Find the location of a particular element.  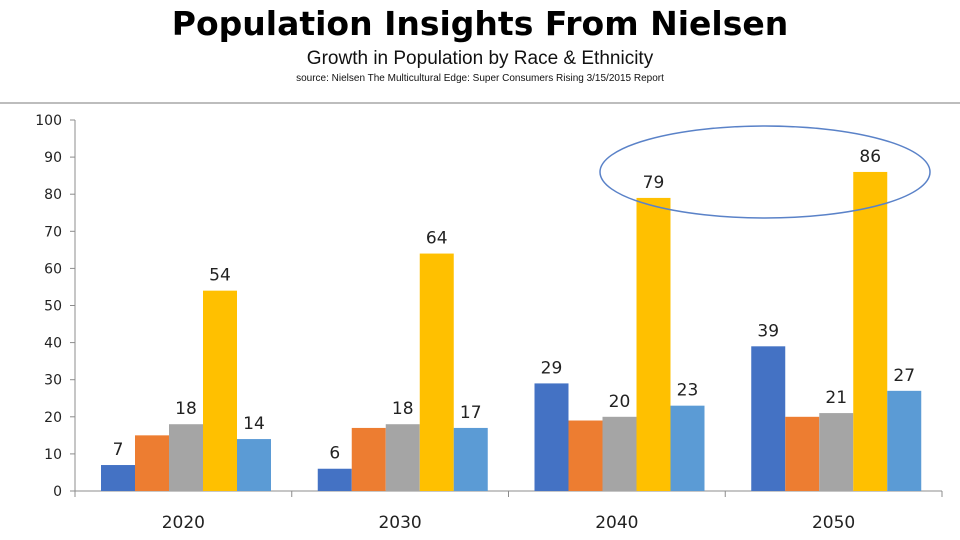

data-label: 79 is located at coordinates (654, 183).